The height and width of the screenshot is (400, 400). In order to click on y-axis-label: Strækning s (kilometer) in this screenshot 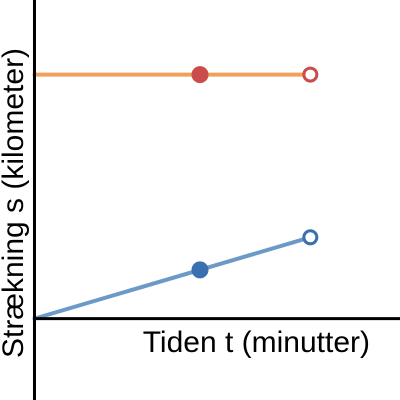, I will do `click(15, 203)`.